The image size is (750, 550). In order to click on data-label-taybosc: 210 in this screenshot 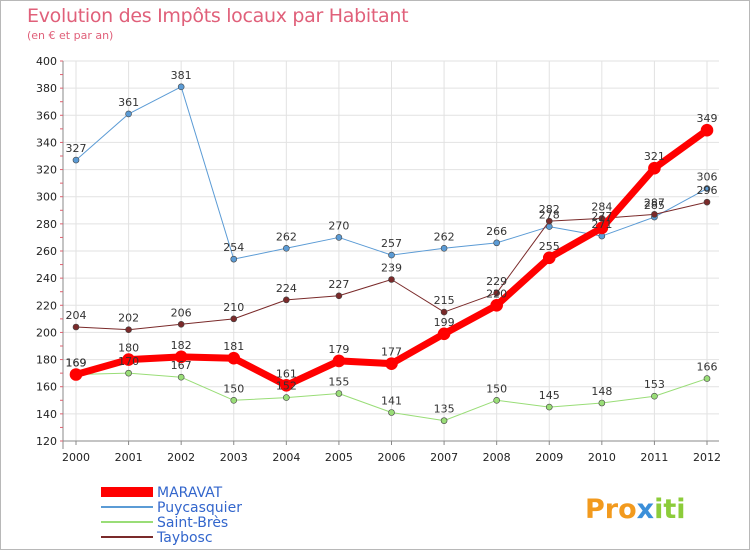, I will do `click(233, 307)`.